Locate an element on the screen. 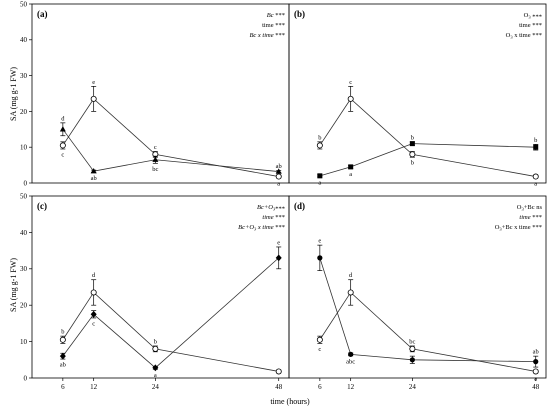 This screenshot has width=550, height=416. y-tick-label: 40 is located at coordinates (24, 233).